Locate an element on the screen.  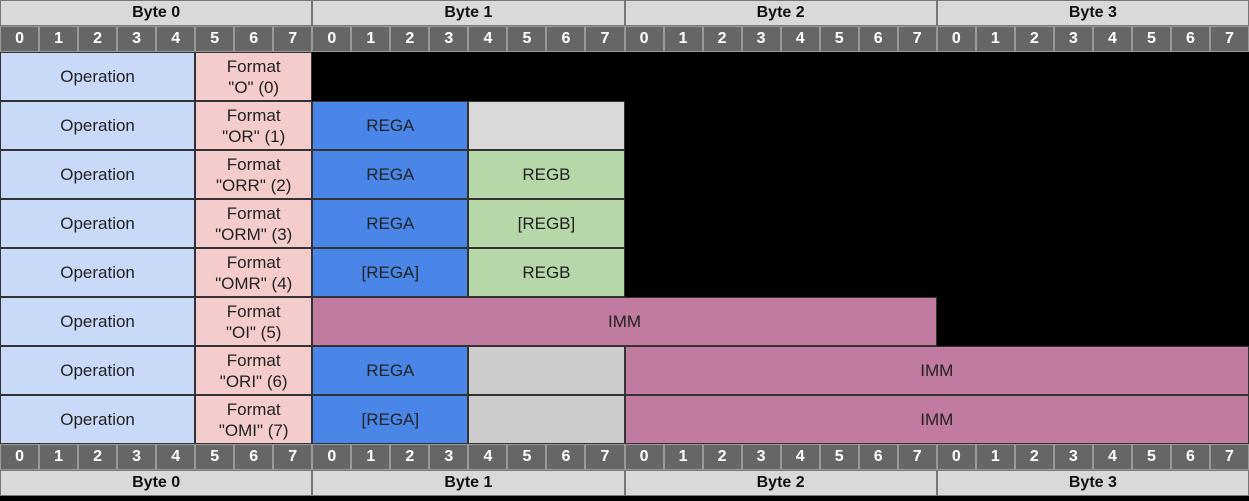
format-label: Format "O" (0) is located at coordinates (254, 77).